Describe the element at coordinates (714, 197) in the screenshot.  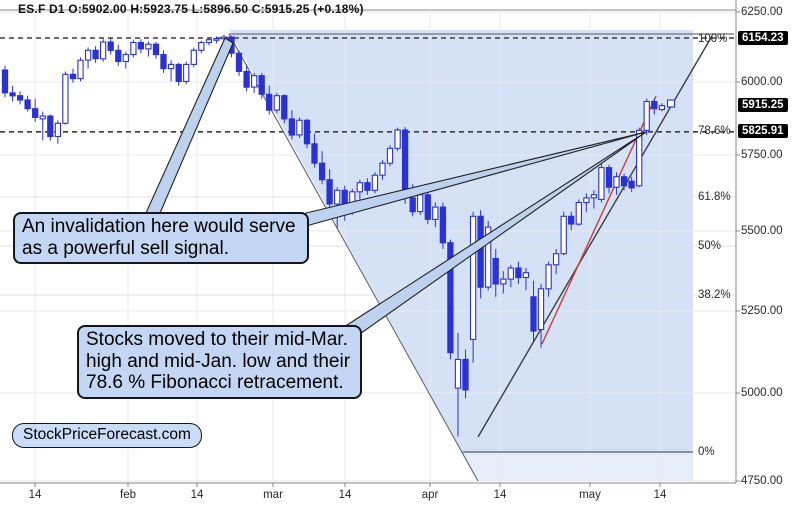
I see `fibonacci-percent-label: 61.8%` at that location.